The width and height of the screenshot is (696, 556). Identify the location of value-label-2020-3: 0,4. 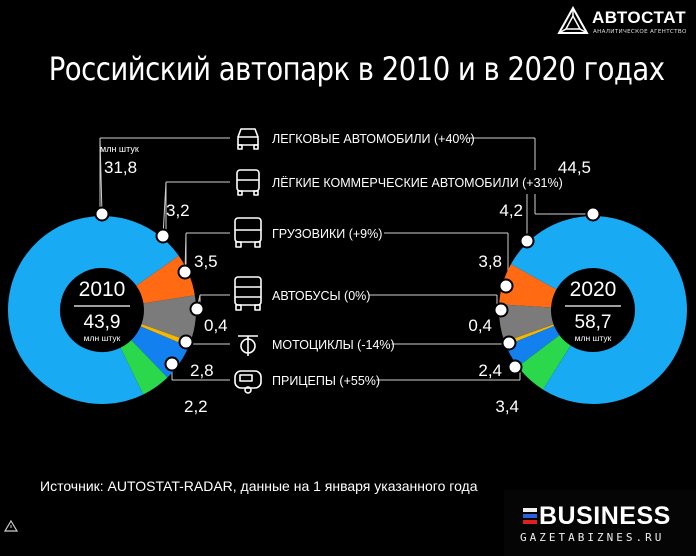
(480, 325).